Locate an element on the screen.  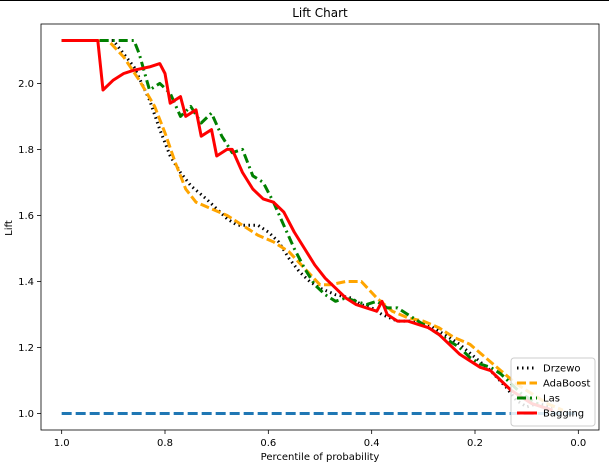
y-tick-label: 1.8 is located at coordinates (26, 150).